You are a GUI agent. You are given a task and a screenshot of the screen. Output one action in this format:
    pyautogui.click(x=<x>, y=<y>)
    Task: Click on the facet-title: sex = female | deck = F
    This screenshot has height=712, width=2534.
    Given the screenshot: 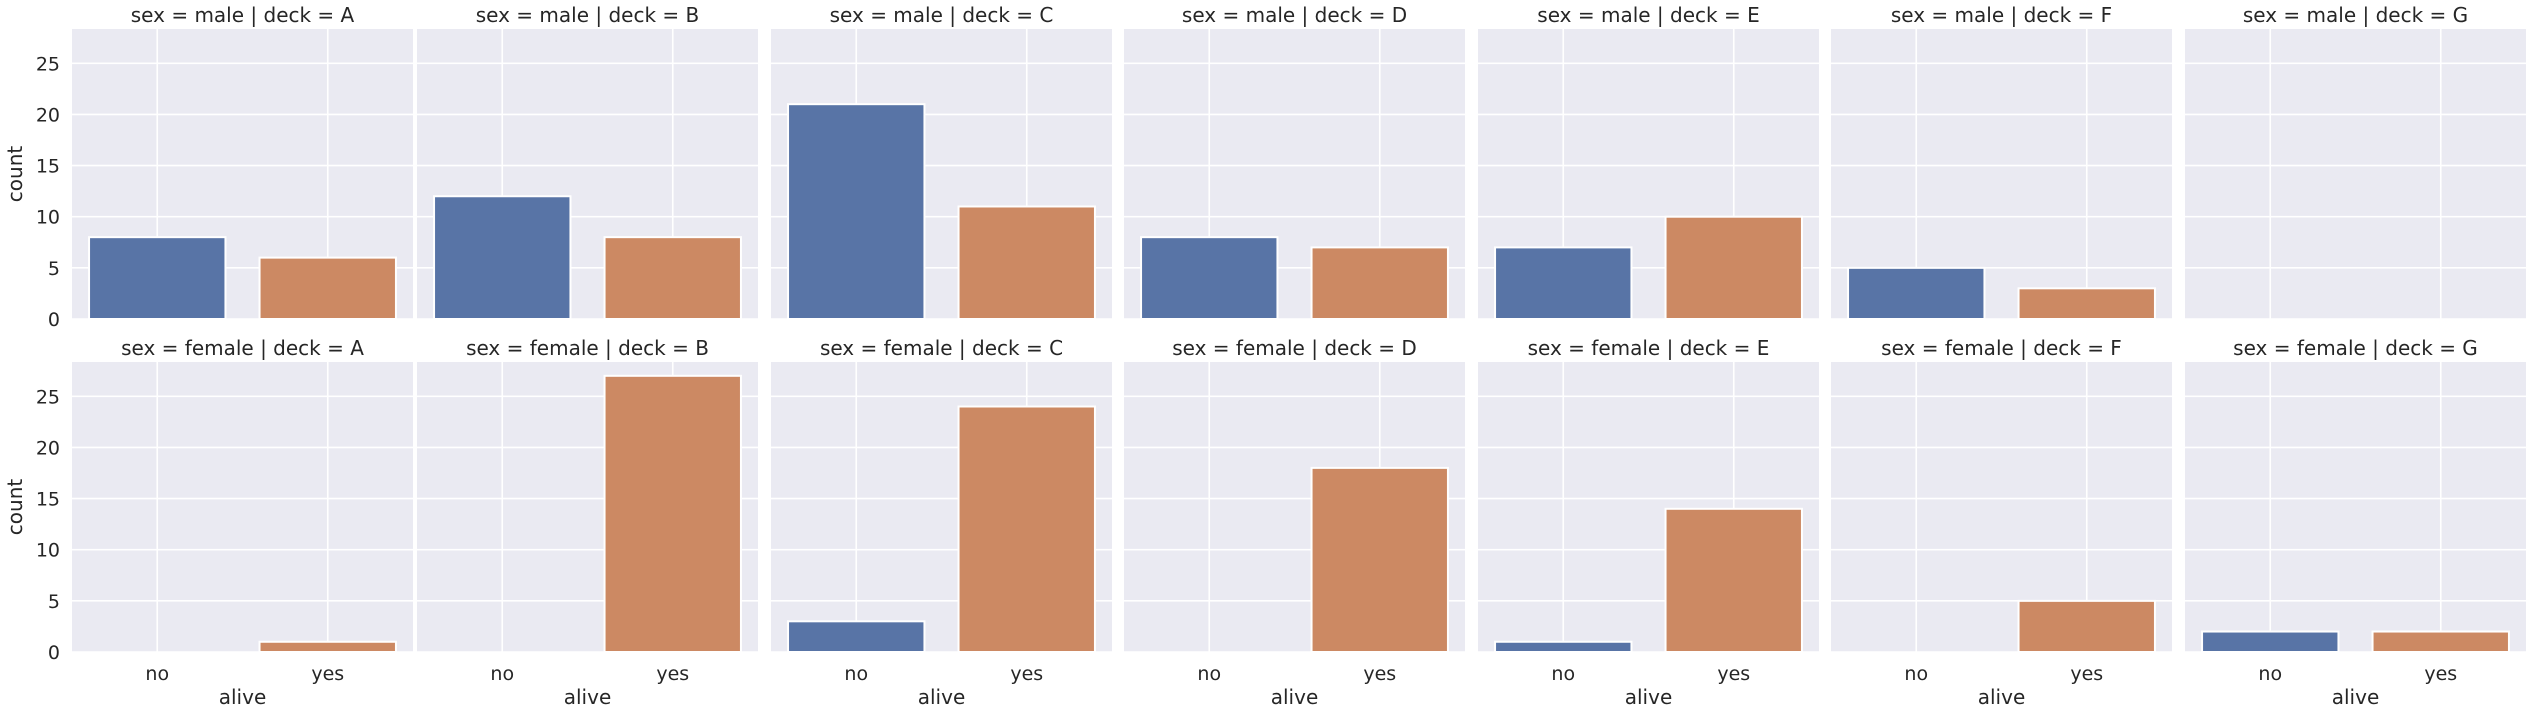 What is the action you would take?
    pyautogui.click(x=2001, y=348)
    